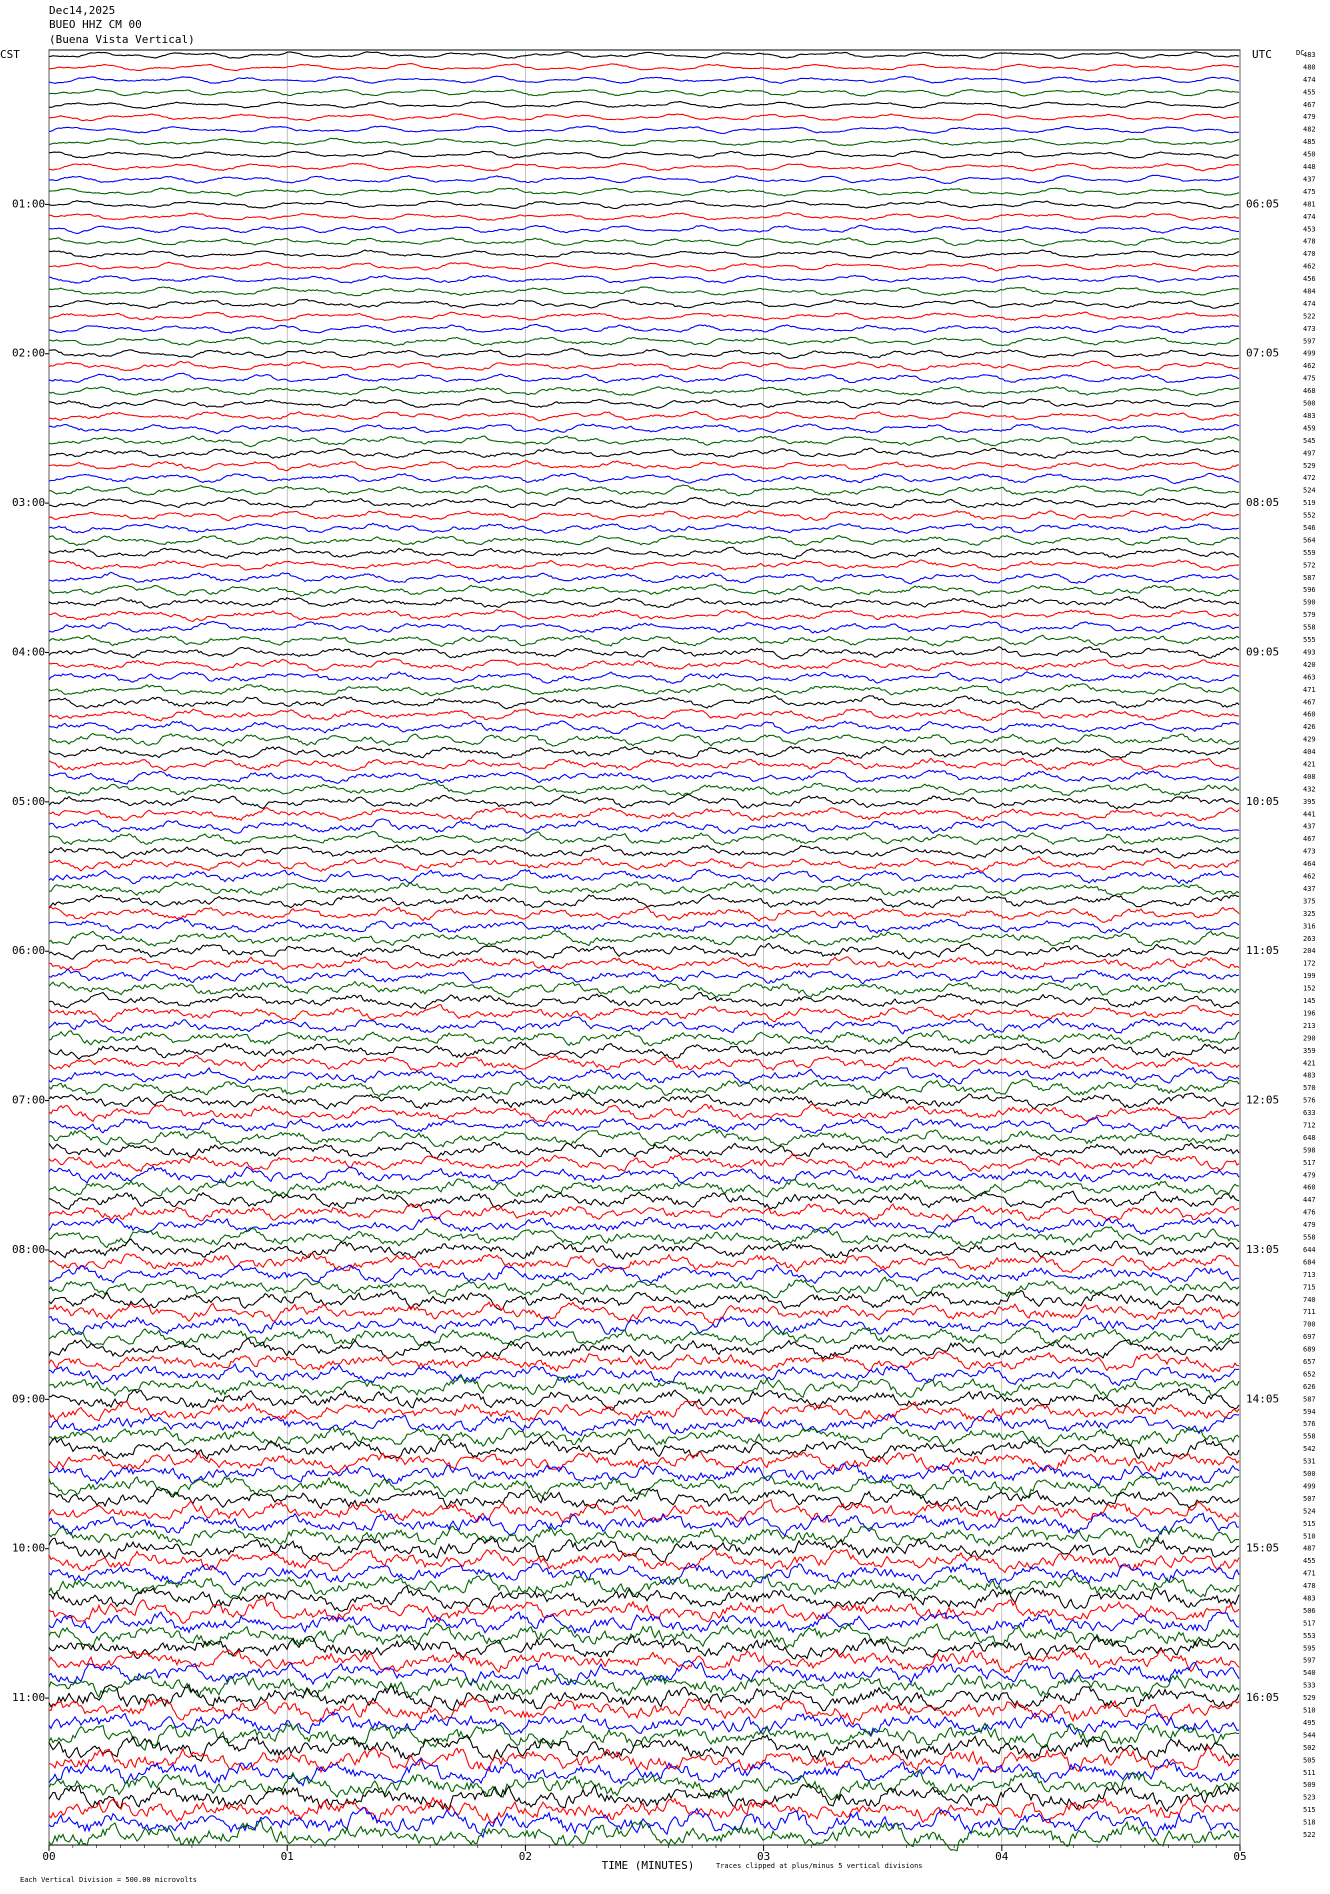  What do you see at coordinates (1309, 217) in the screenshot?
I see `trace-count: 474` at bounding box center [1309, 217].